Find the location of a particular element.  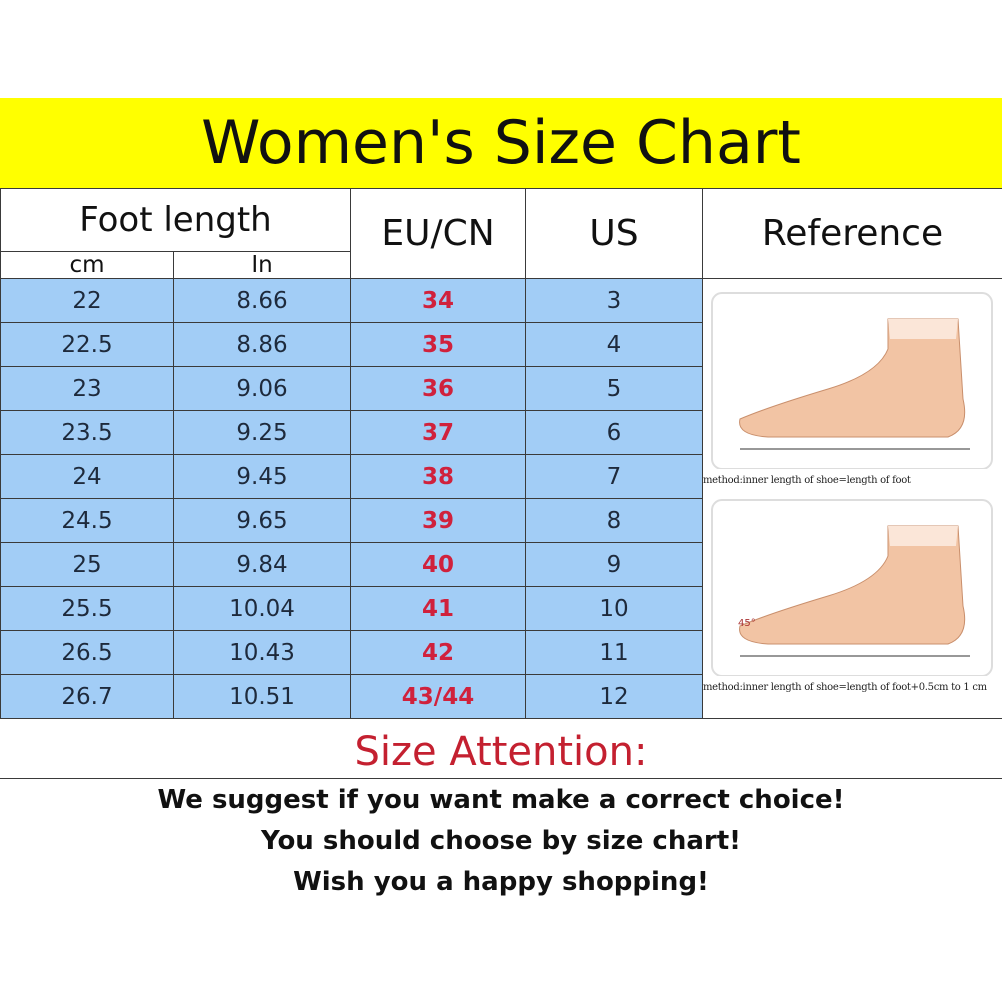

table-row: 24 9.45 38 7 is located at coordinates (501, 476).